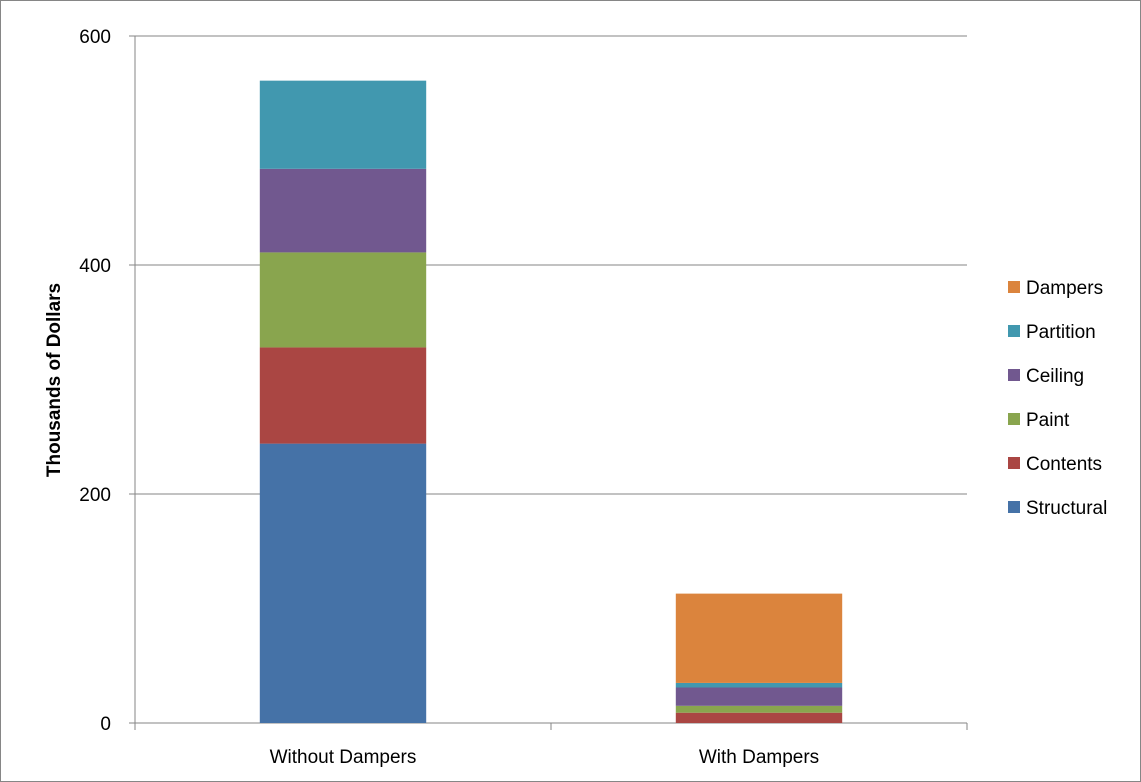 This screenshot has width=1141, height=782. I want to click on legend-label: Paint, so click(1048, 420).